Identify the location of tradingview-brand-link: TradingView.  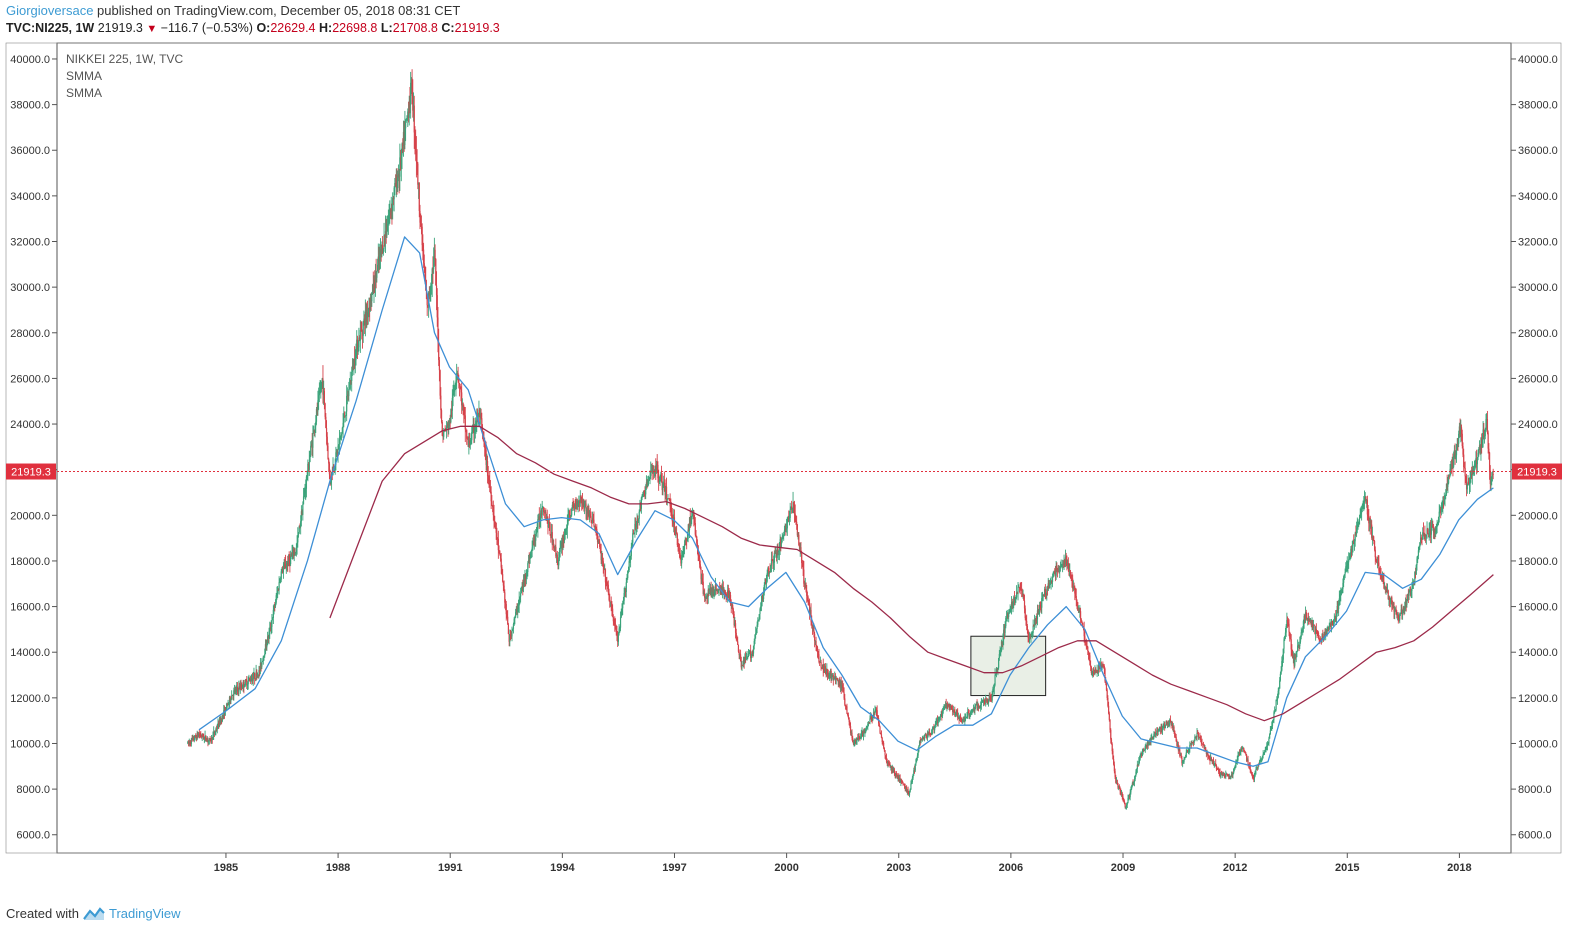
(144, 913).